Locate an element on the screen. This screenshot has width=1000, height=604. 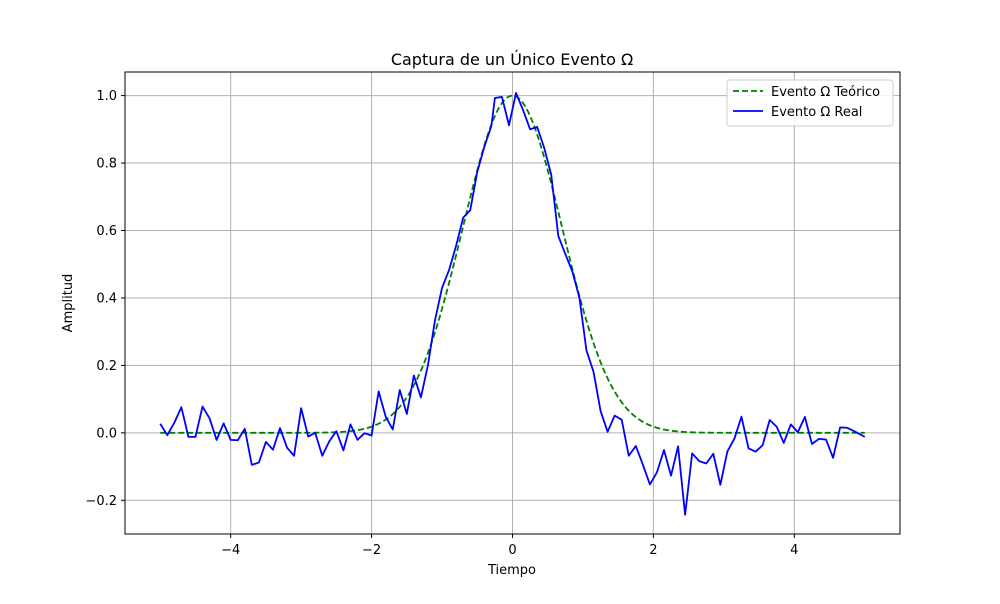
x-axis-label: Tiempo is located at coordinates (511, 570).